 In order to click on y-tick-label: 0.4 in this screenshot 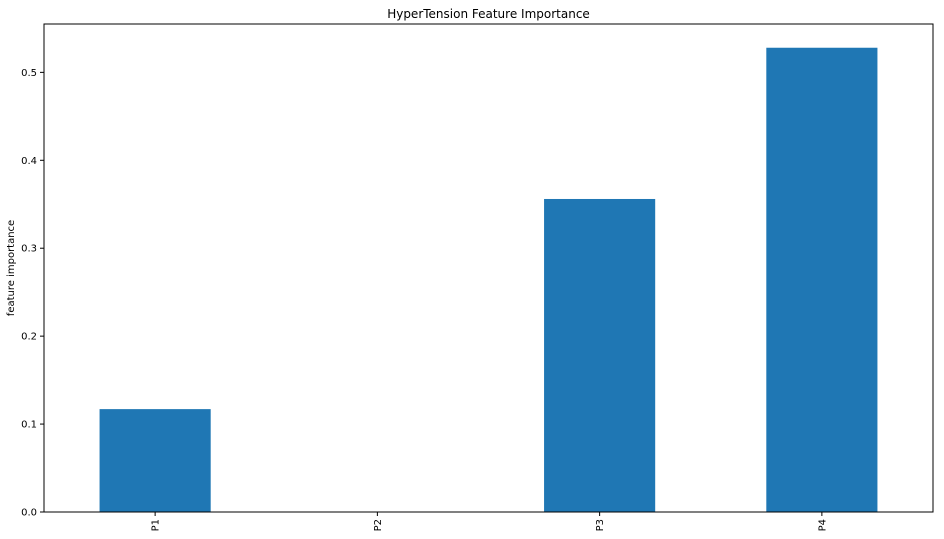, I will do `click(29, 161)`.